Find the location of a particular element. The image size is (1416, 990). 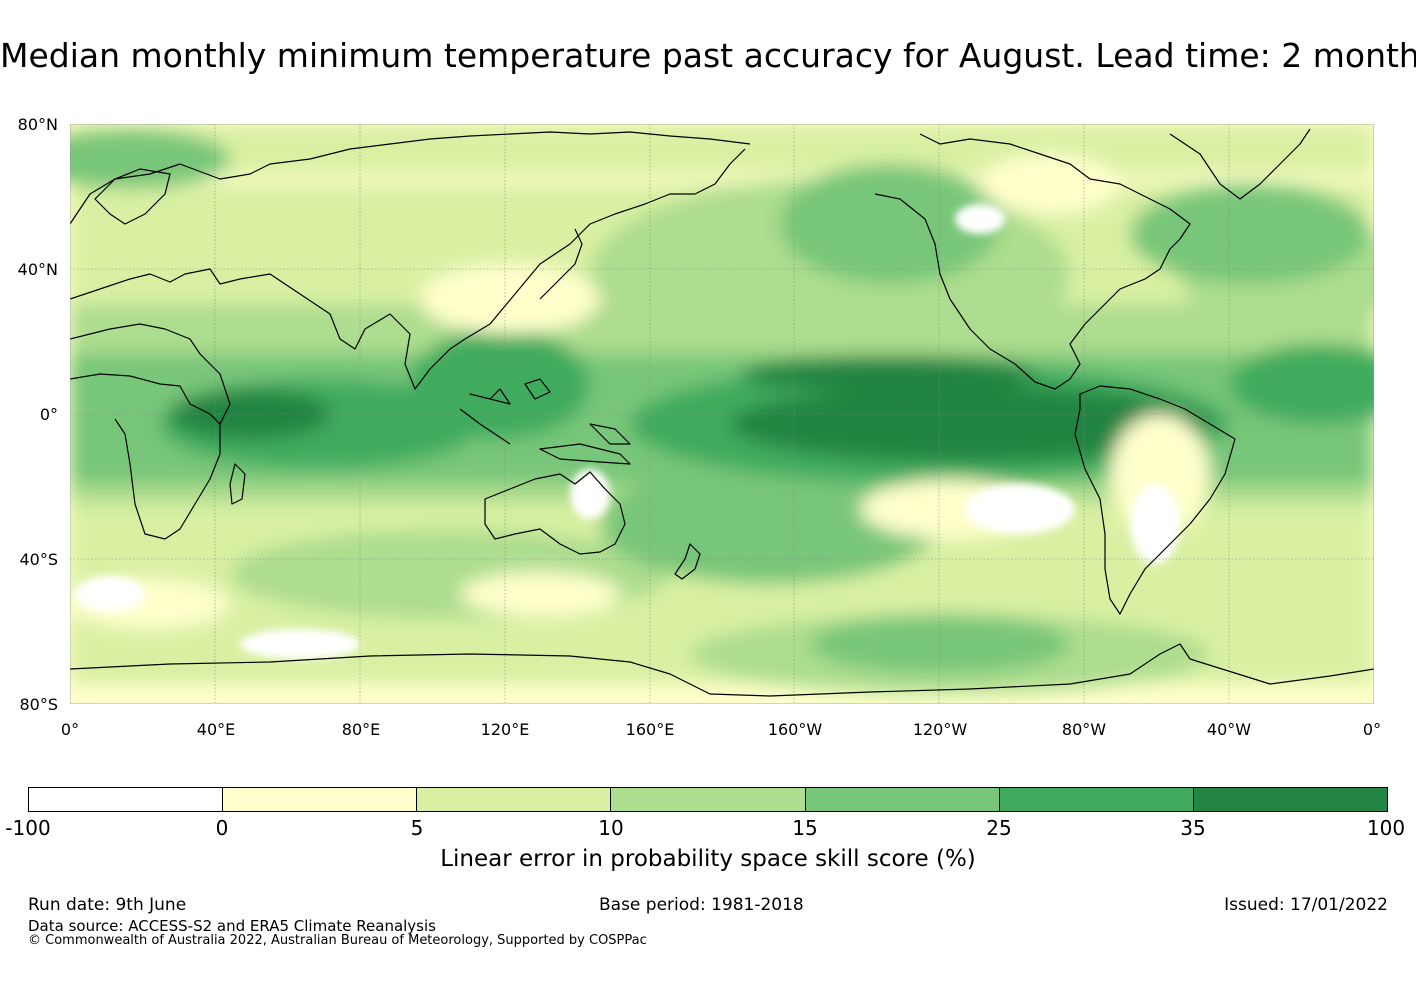

lat-label-40s: 40°S is located at coordinates (38, 559).